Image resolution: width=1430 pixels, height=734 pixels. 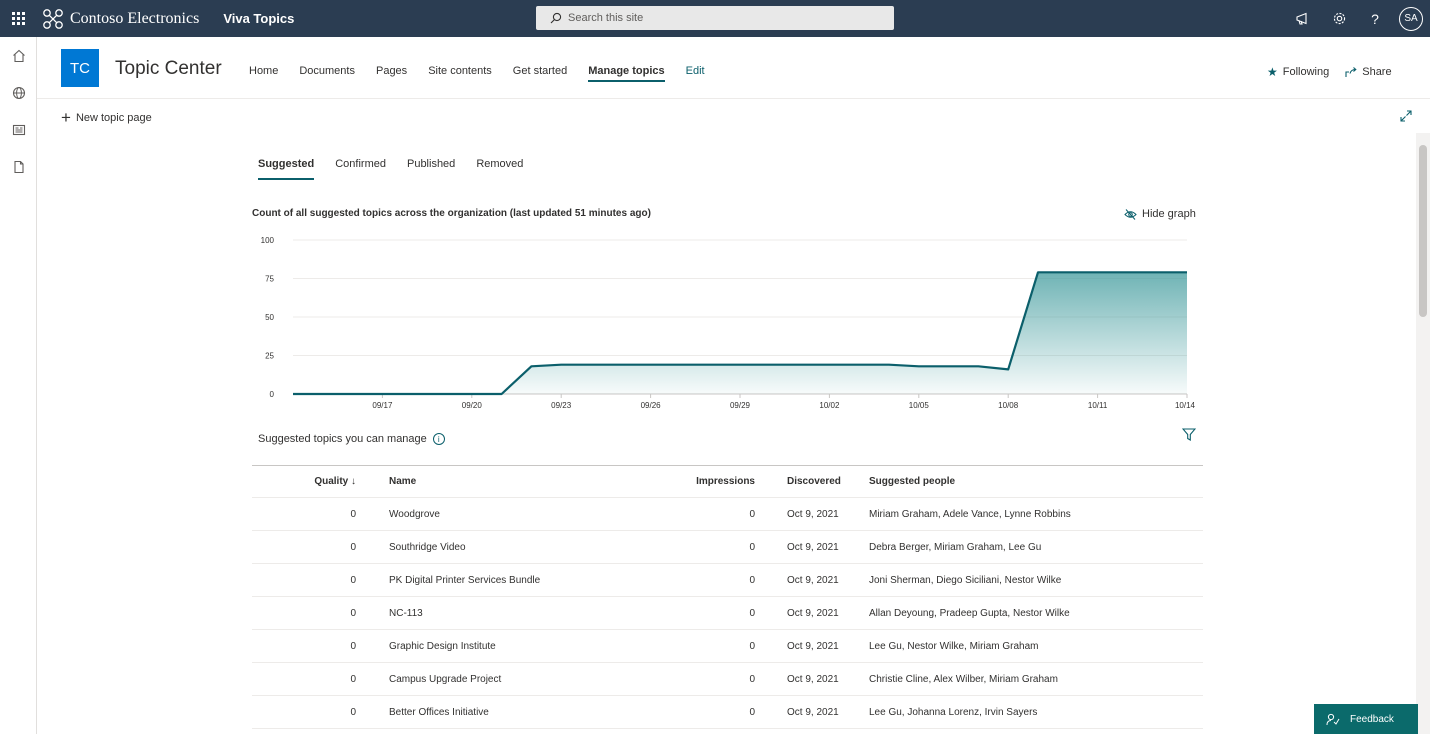 What do you see at coordinates (168, 68) in the screenshot?
I see `site-title: Topic Center` at bounding box center [168, 68].